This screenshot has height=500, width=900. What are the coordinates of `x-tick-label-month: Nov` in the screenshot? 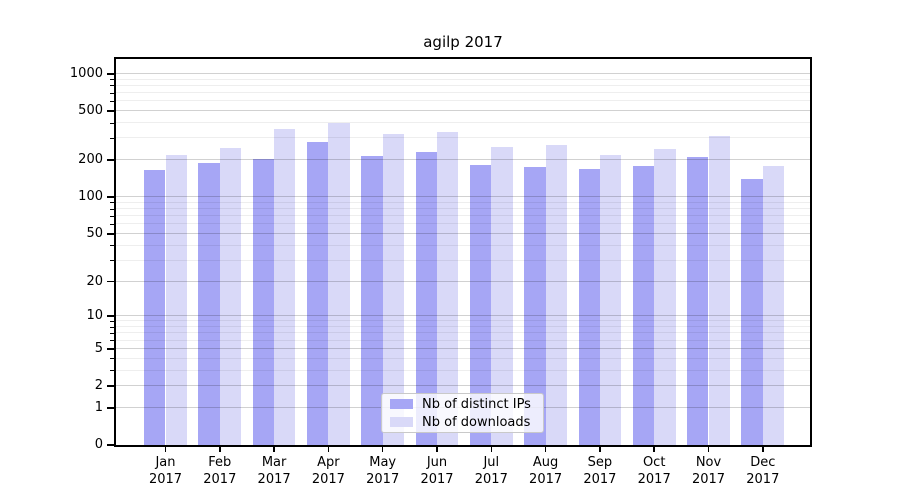 It's located at (708, 462).